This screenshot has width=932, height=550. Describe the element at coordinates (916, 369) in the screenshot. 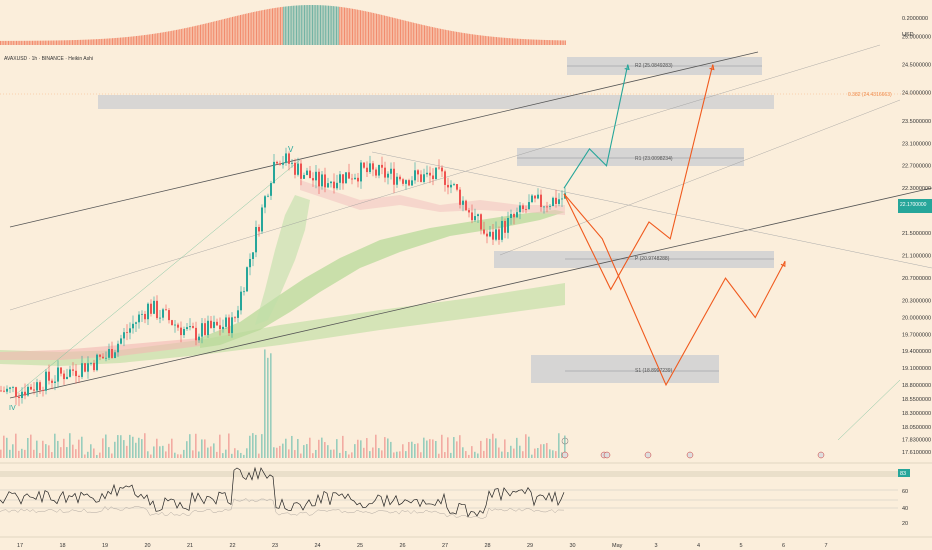

I see `price-tick-label: 19.1000000` at that location.